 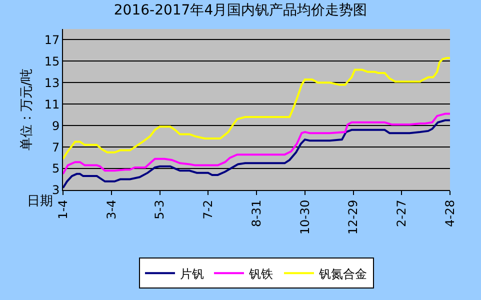 I want to click on y-axis-title: 单位：万元/吨, so click(x=26, y=109).